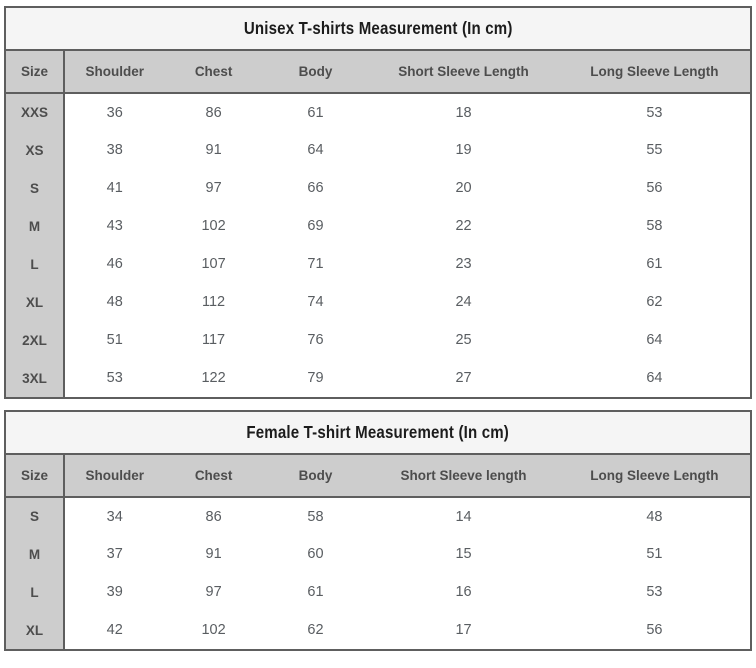 The width and height of the screenshot is (756, 668). I want to click on table-row: L 39 97 61 16 53, so click(378, 592).